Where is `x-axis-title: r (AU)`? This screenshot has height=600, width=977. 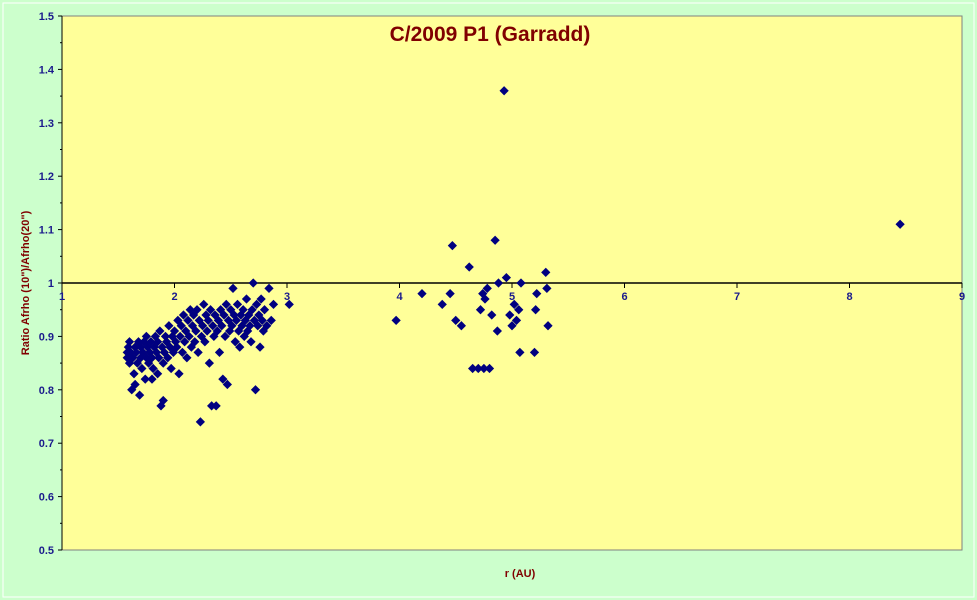 x-axis-title: r (AU) is located at coordinates (520, 574).